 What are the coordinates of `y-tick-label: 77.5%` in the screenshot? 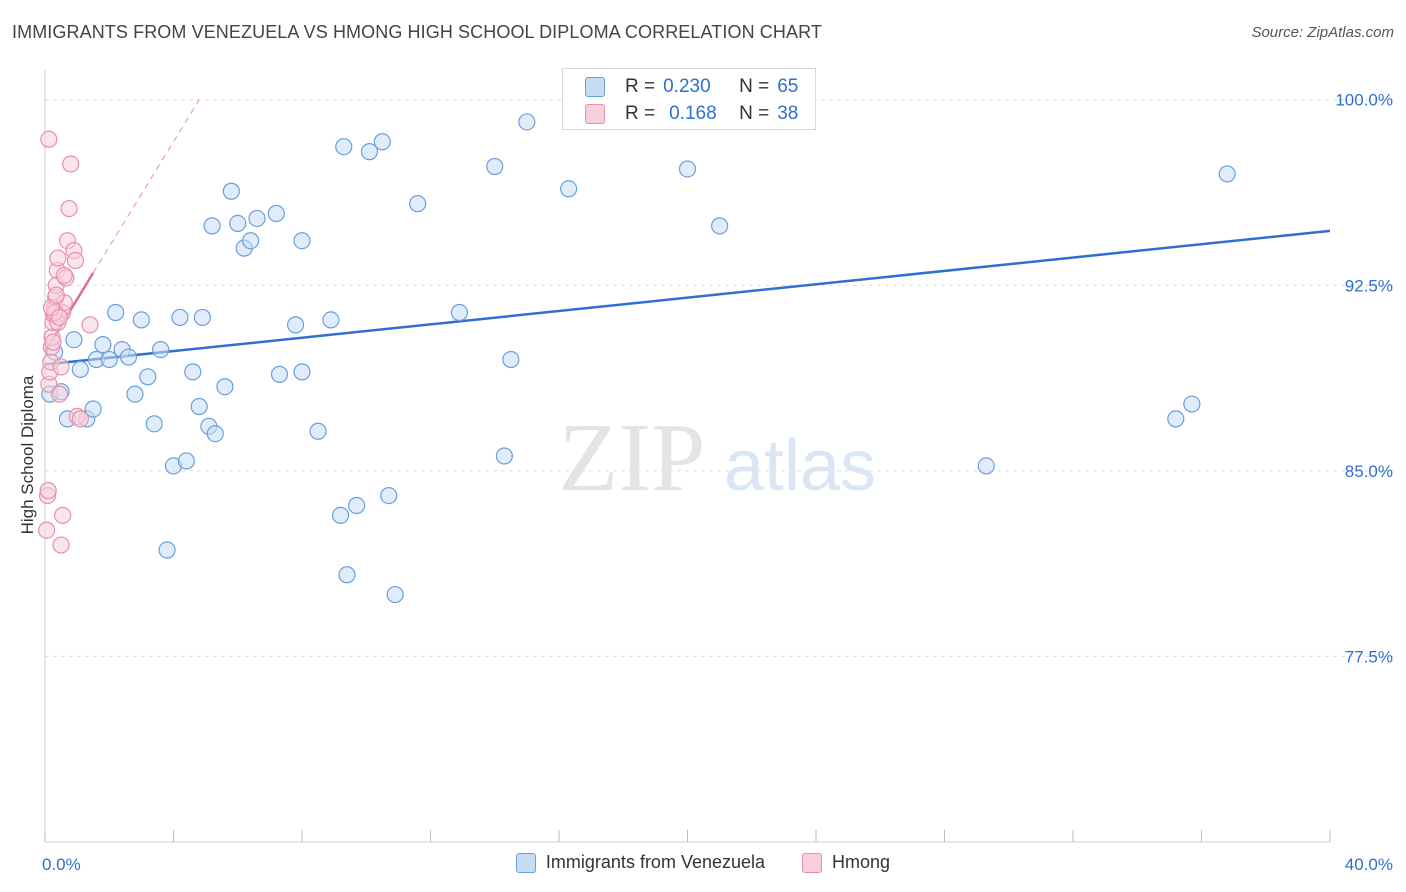 It's located at (1369, 656).